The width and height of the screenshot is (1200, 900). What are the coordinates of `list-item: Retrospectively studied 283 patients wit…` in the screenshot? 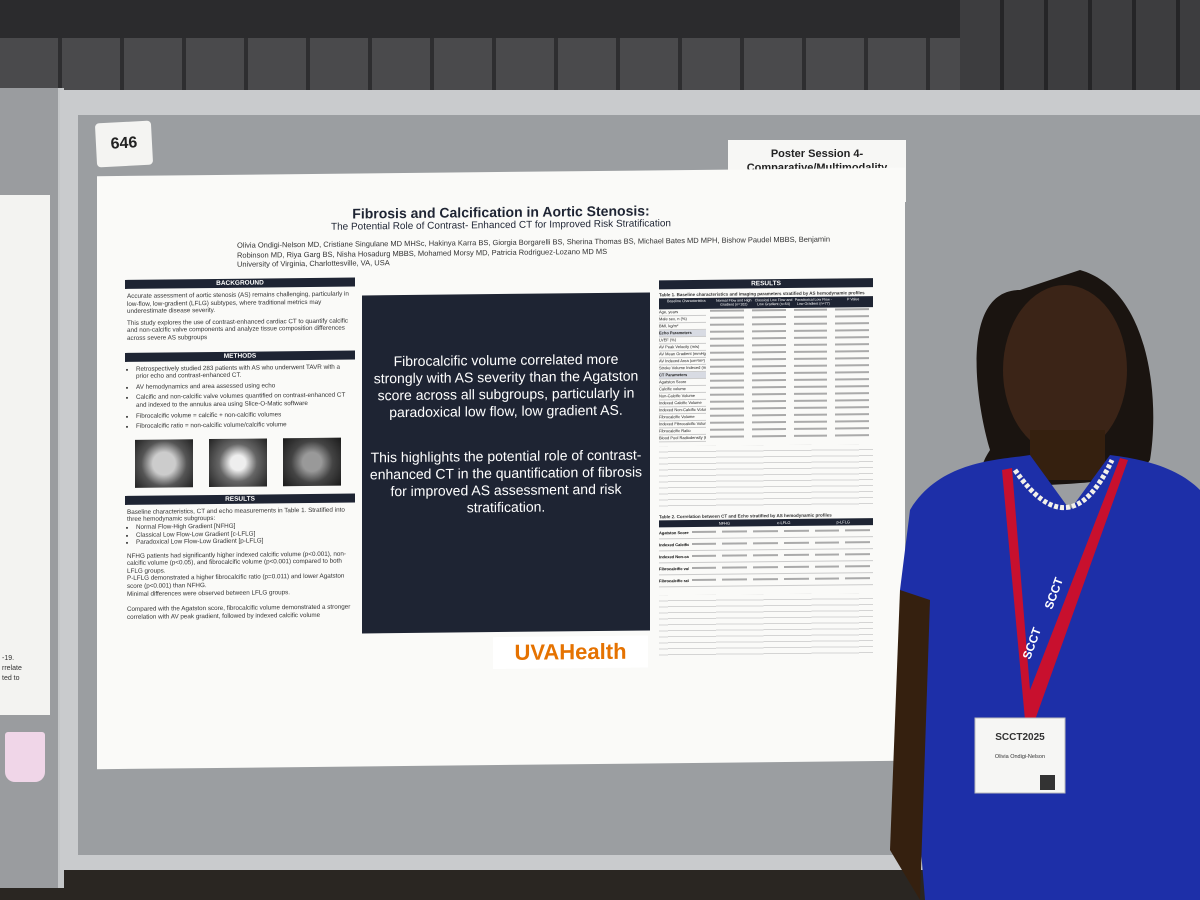 It's located at (244, 371).